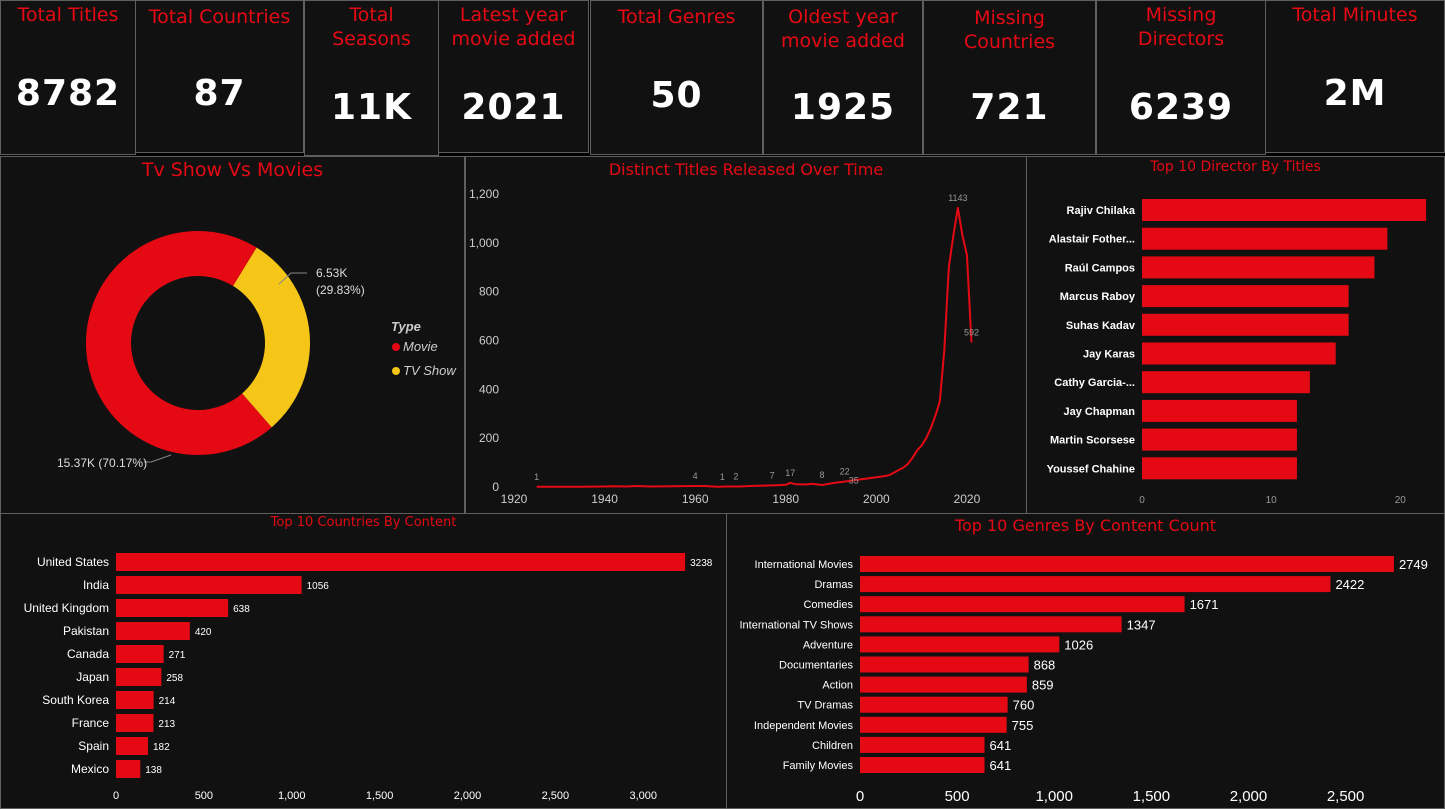 The height and width of the screenshot is (809, 1445). Describe the element at coordinates (396, 347) in the screenshot. I see `legend-marker` at that location.